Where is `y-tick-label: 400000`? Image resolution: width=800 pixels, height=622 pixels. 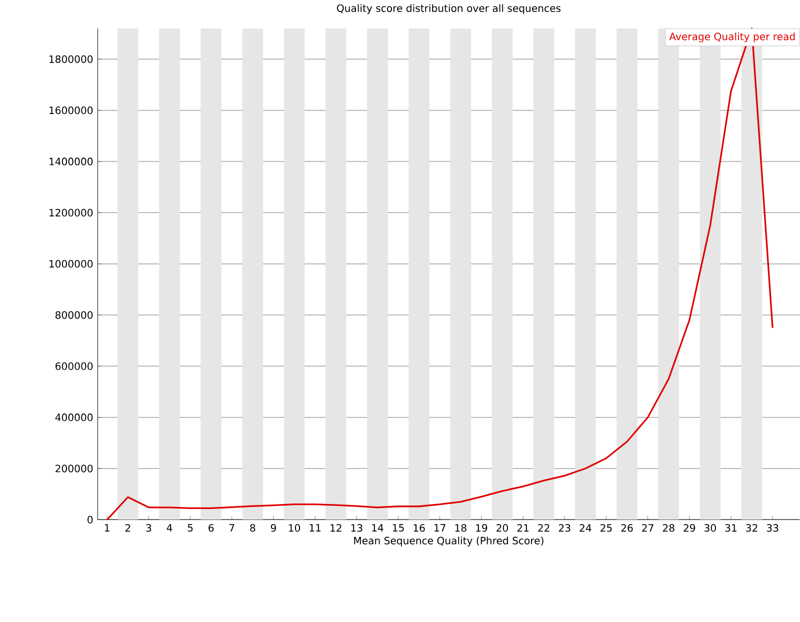
y-tick-label: 400000 is located at coordinates (74, 418).